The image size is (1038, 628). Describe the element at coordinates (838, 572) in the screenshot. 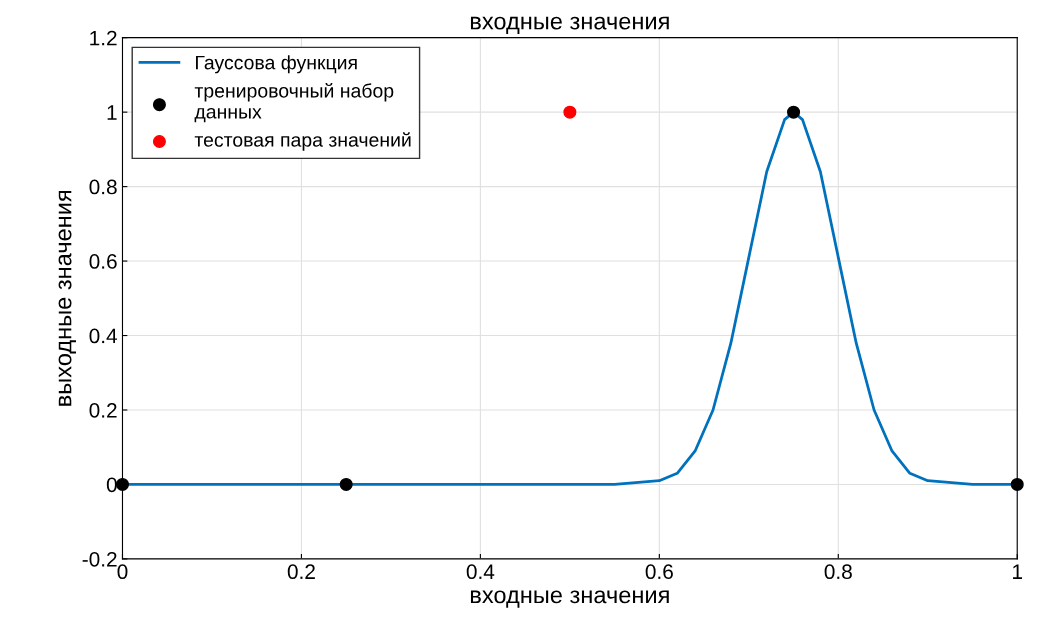

I see `x-tick-label: 0.8` at that location.